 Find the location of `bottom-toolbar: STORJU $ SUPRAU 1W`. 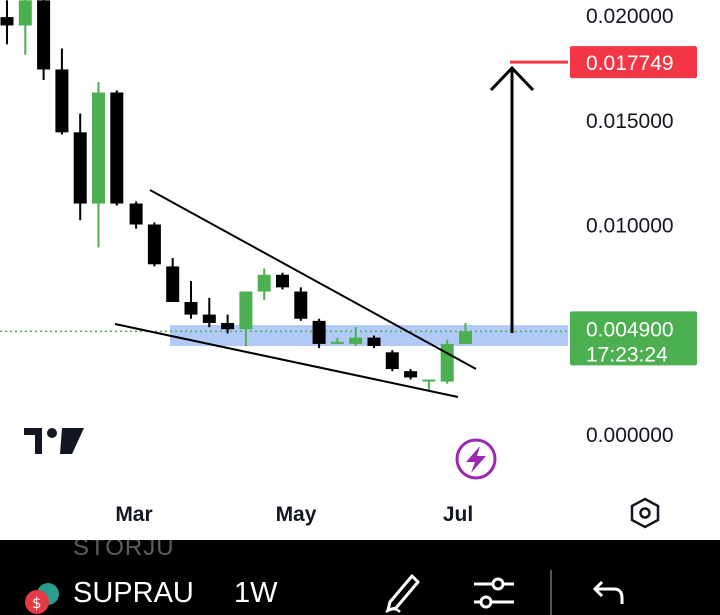

bottom-toolbar: STORJU $ SUPRAU 1W is located at coordinates (360, 577).